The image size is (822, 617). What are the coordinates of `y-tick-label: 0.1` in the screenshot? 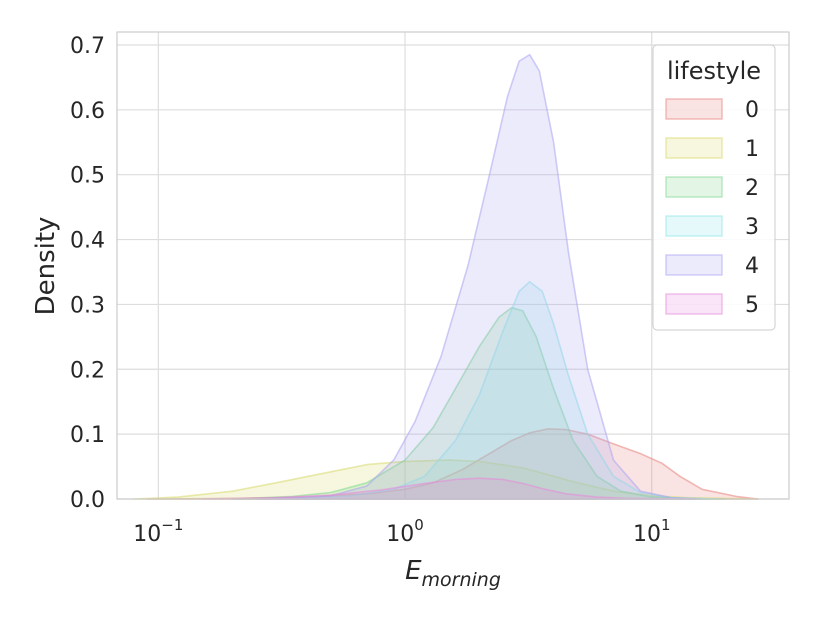 It's located at (87, 435).